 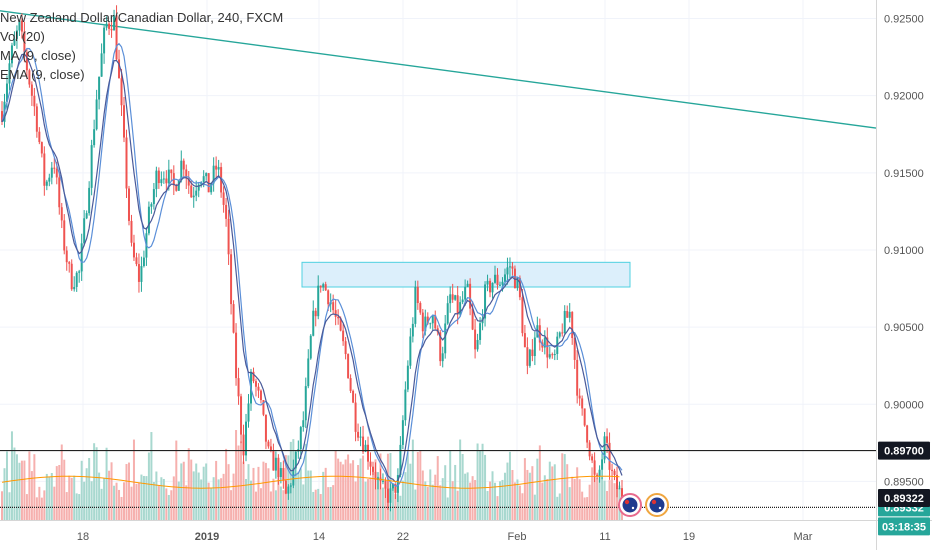 I want to click on supply-zone, so click(x=466, y=274).